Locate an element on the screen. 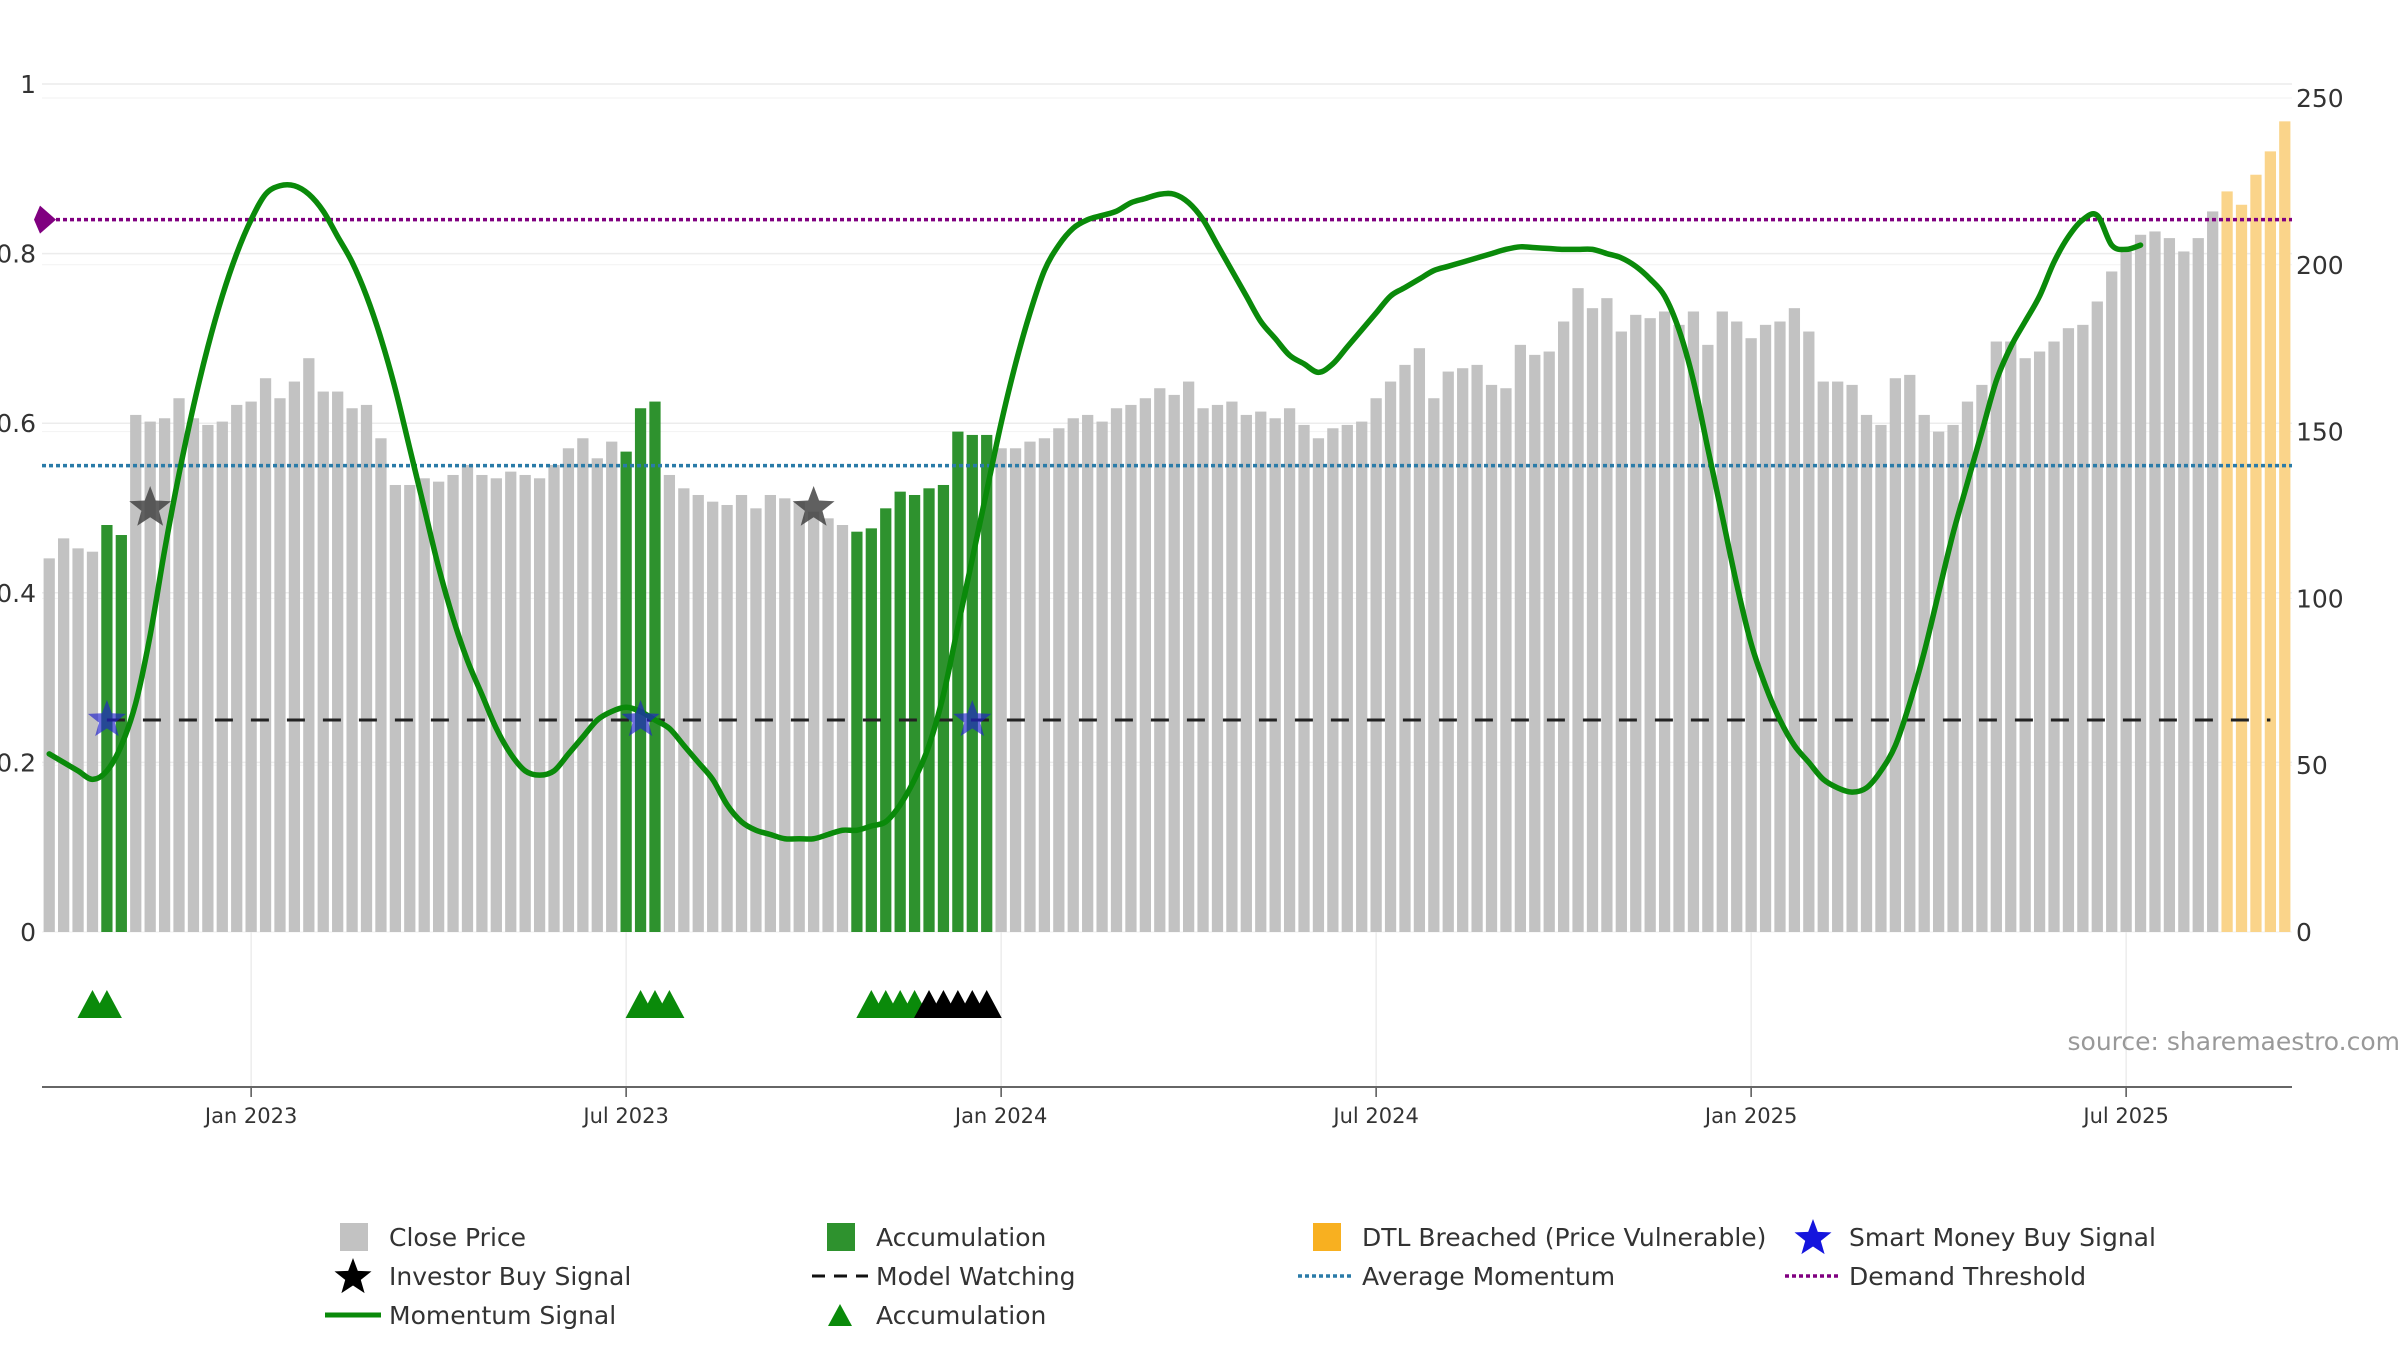  dtl-breached-bar is located at coordinates (2227, 561).